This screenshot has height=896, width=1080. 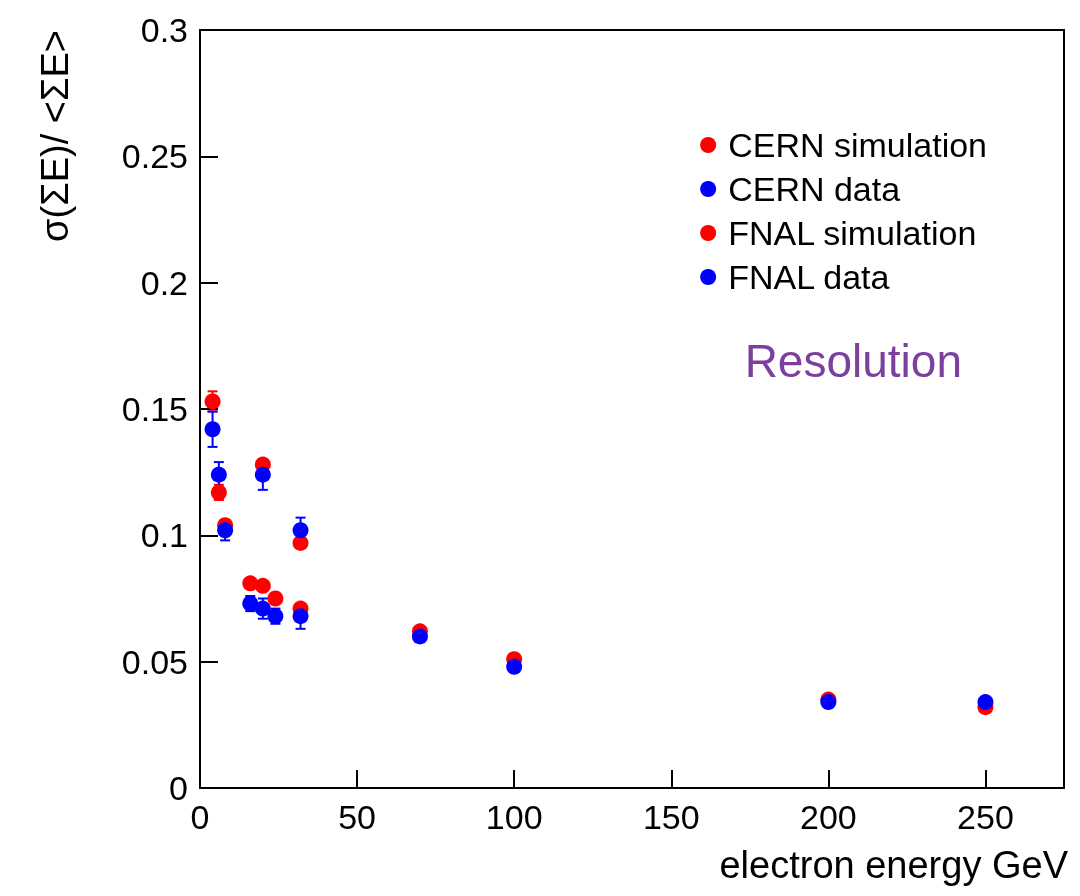 What do you see at coordinates (154, 156) in the screenshot?
I see `y-tick-label: 0.25` at bounding box center [154, 156].